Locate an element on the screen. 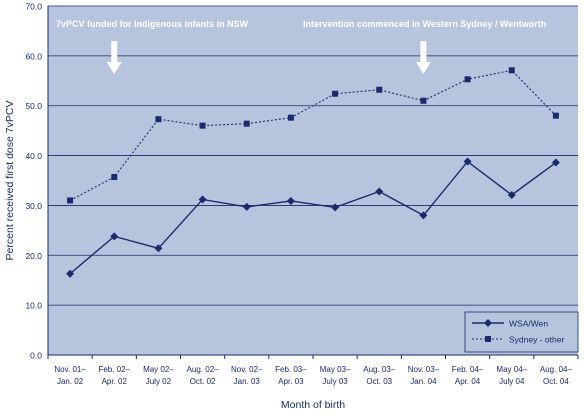  y-tick-label: 60.0 is located at coordinates (33, 56).